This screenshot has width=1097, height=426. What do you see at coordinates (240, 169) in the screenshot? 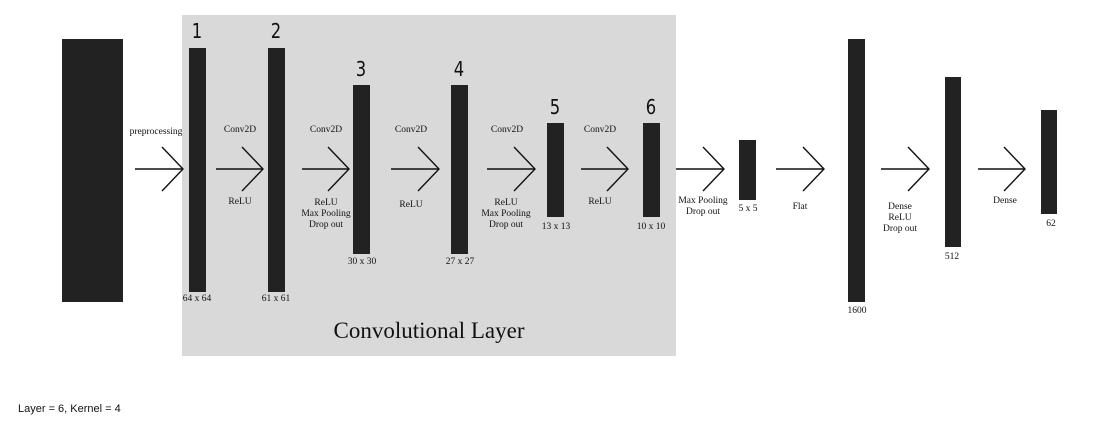
I see `arrow-conv1` at bounding box center [240, 169].